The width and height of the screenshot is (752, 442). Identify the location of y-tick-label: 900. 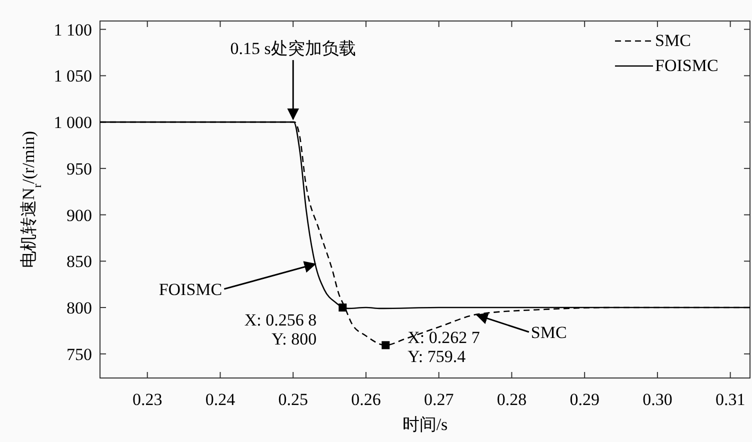
(79, 215).